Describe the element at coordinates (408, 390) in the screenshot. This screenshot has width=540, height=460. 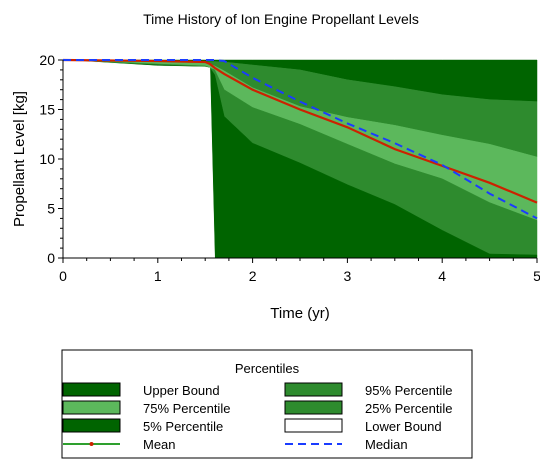
I see `legend-label: 95% Percentile` at that location.